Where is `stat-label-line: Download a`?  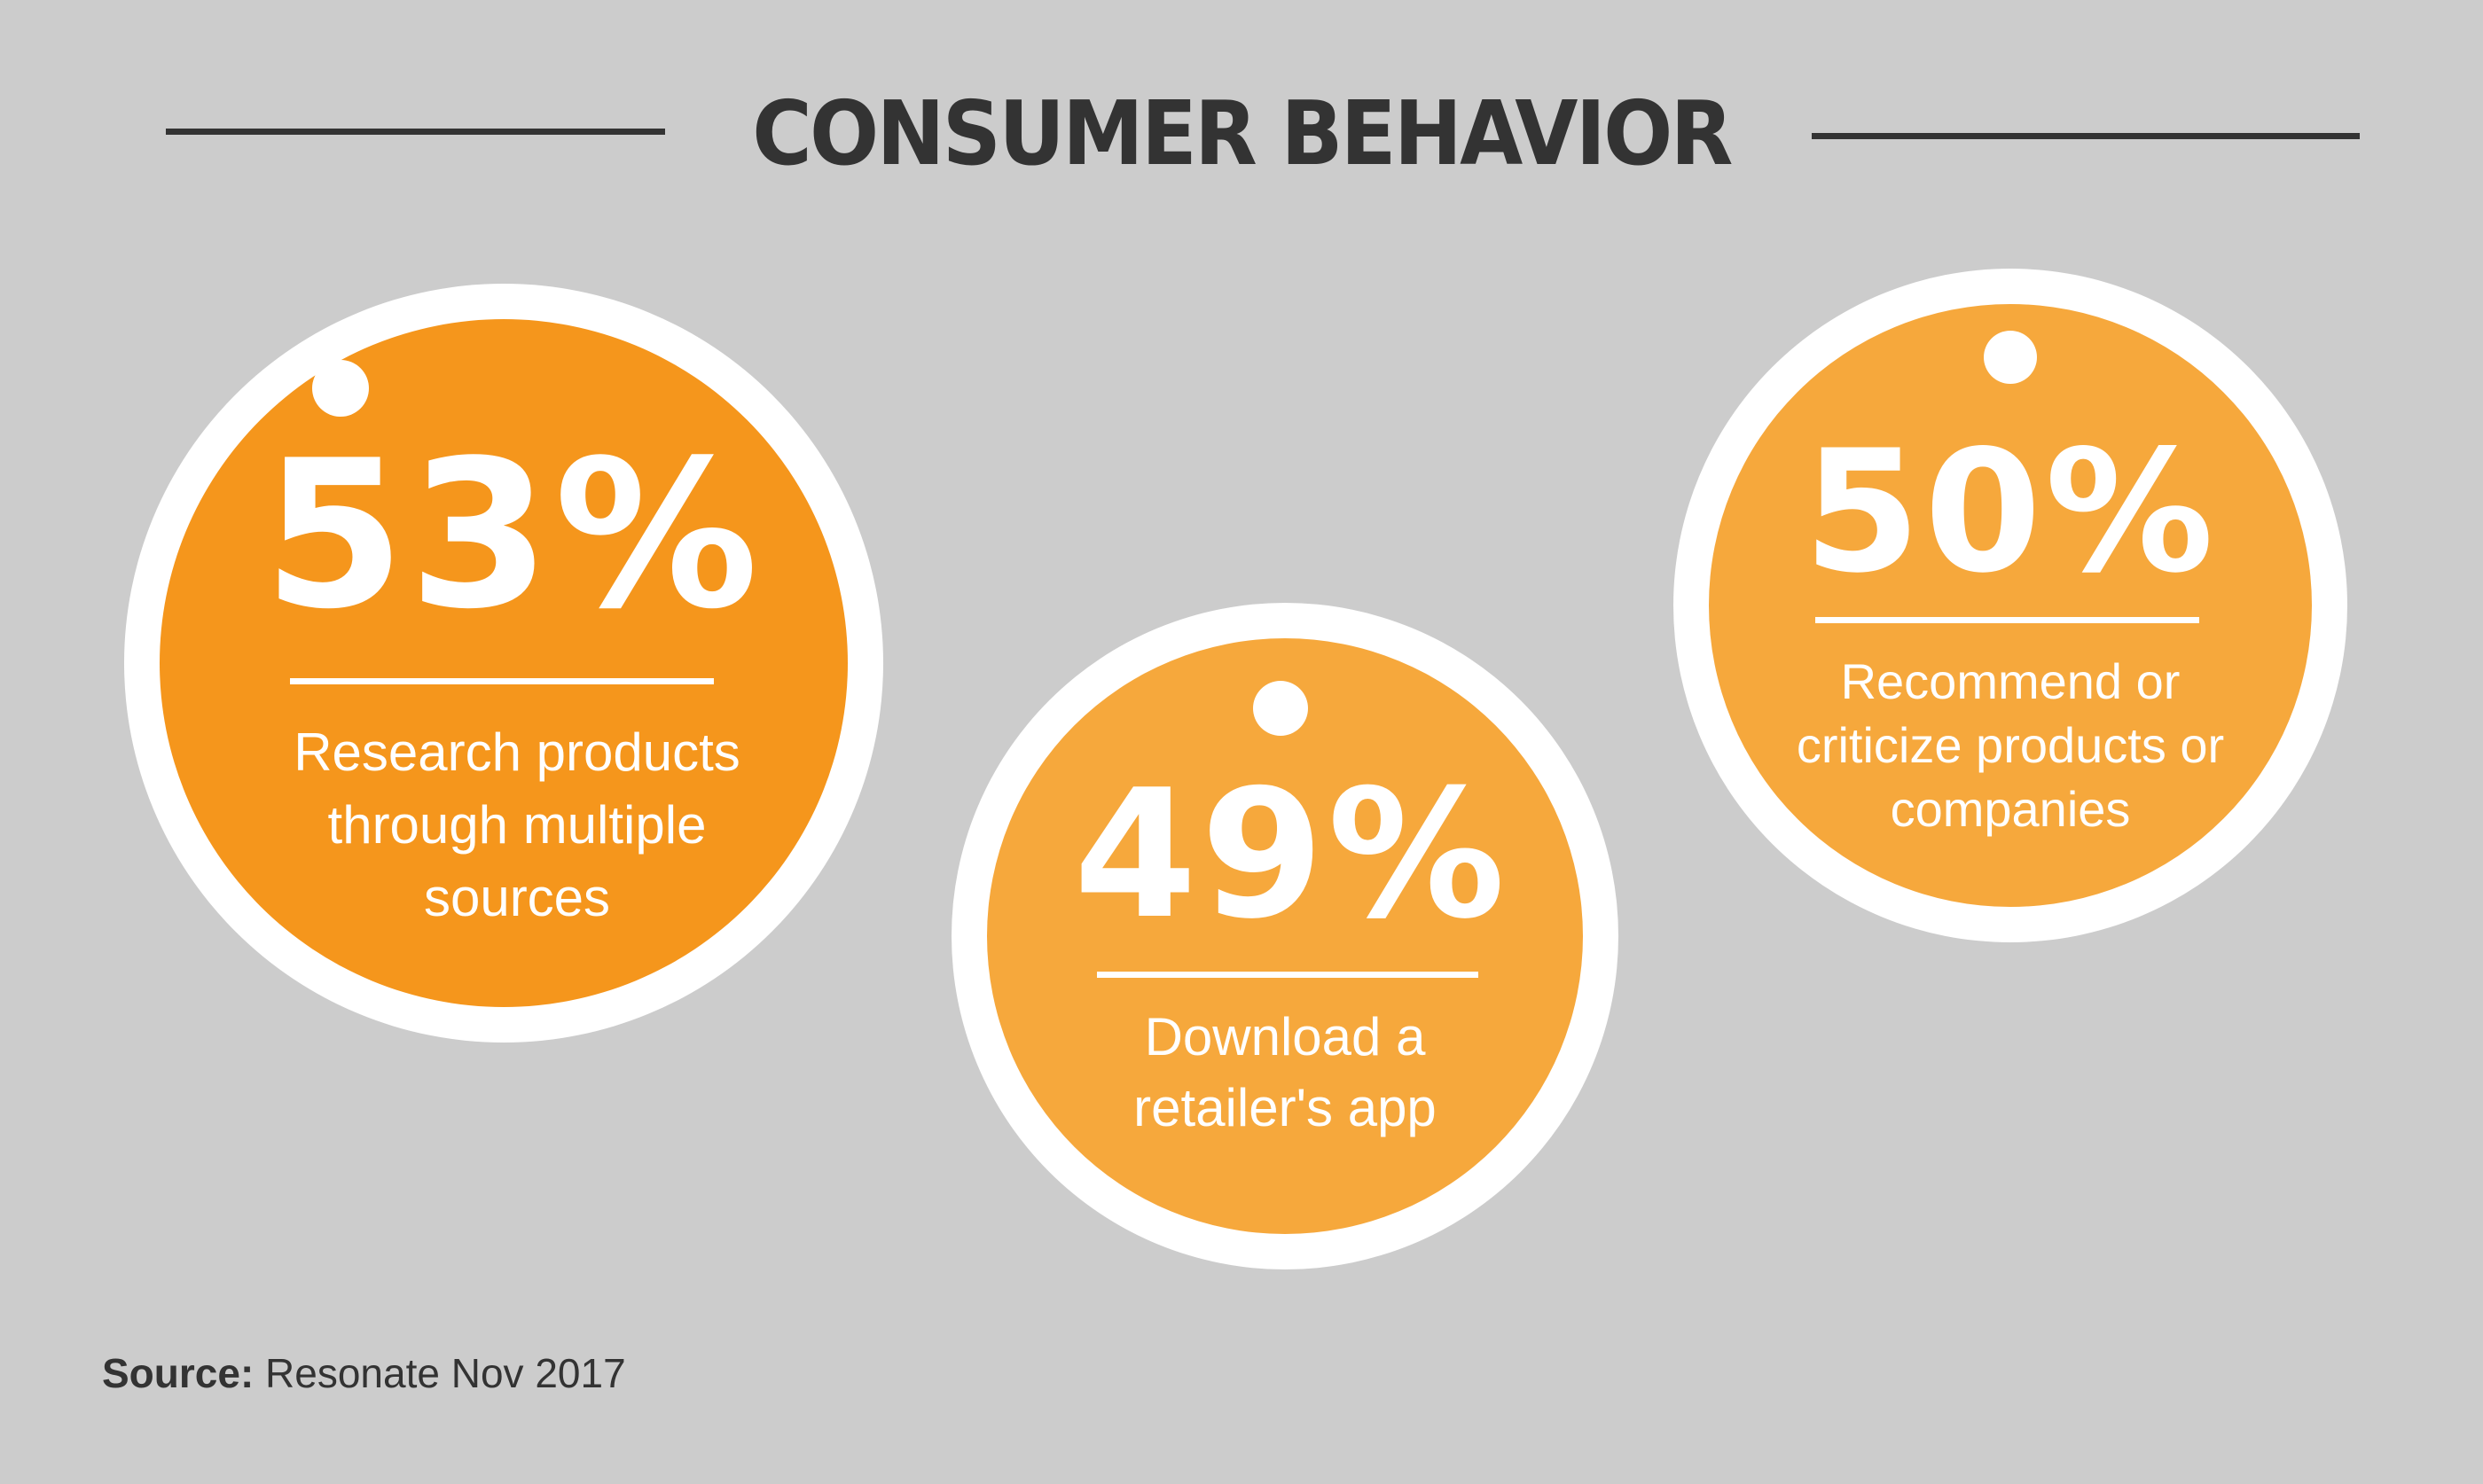
stat-label-line: Download a is located at coordinates (1285, 1036).